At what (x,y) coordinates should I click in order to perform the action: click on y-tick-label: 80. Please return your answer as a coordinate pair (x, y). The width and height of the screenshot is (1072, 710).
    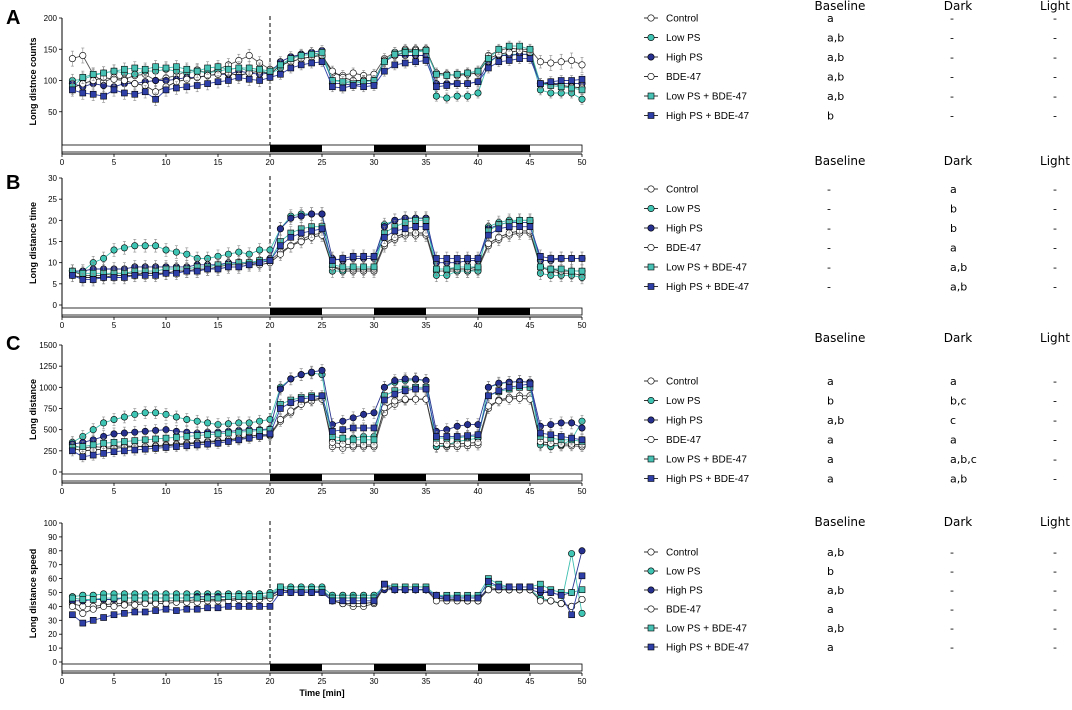
    Looking at the image, I should click on (52, 551).